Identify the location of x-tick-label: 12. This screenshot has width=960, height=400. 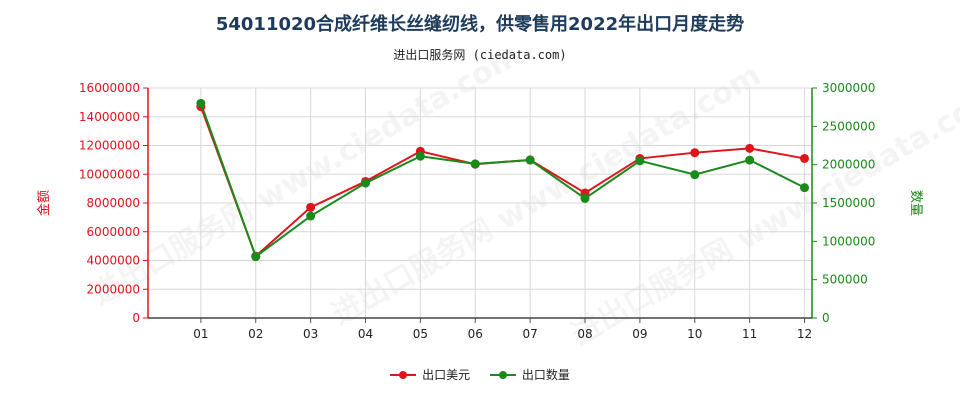
(804, 334).